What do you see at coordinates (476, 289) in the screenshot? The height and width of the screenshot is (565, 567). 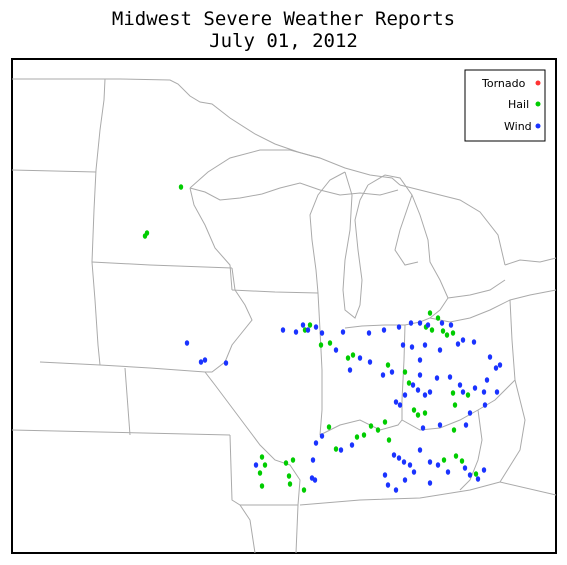 I see `lake-erie-north` at bounding box center [476, 289].